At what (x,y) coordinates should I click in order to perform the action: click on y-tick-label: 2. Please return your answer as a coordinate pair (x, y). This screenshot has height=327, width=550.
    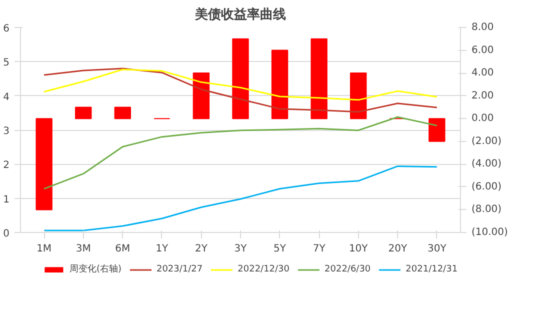
    Looking at the image, I should click on (6, 166).